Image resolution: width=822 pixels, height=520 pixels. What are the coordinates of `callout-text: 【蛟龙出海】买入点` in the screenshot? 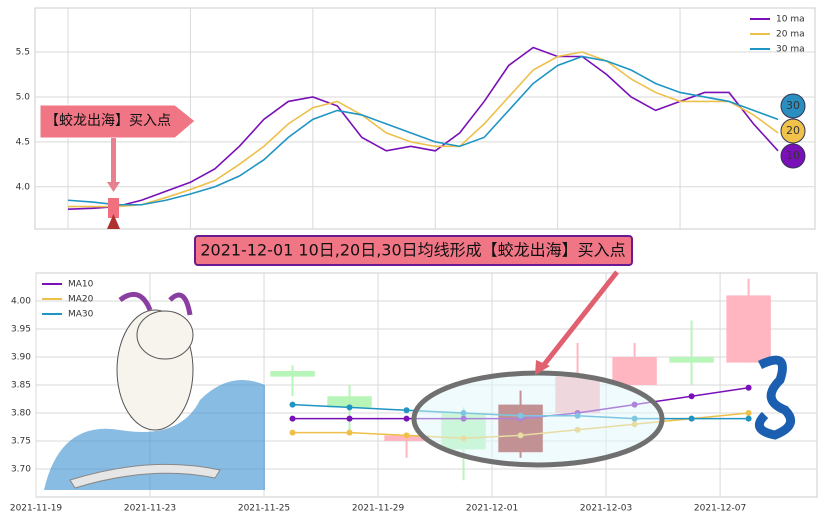 It's located at (108, 121).